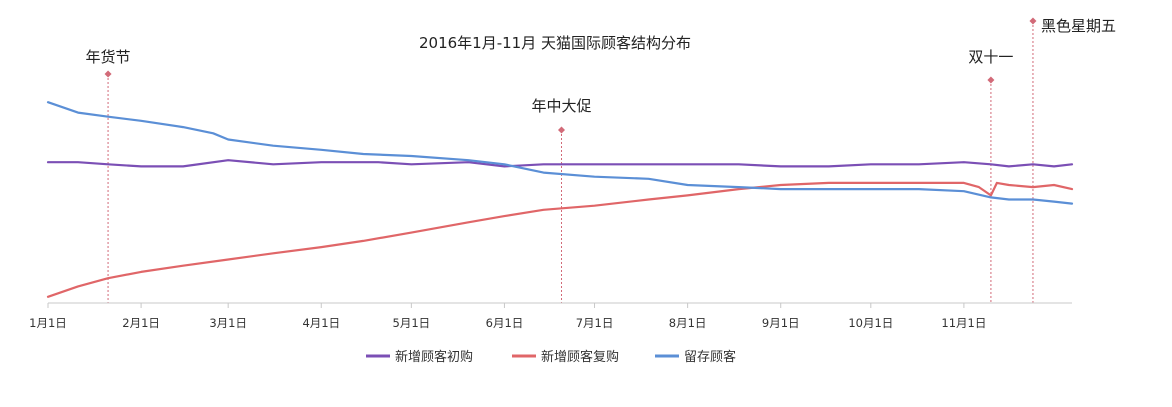 This screenshot has height=407, width=1172. Describe the element at coordinates (580, 357) in the screenshot. I see `legend-label: 新增顾客复购` at that location.